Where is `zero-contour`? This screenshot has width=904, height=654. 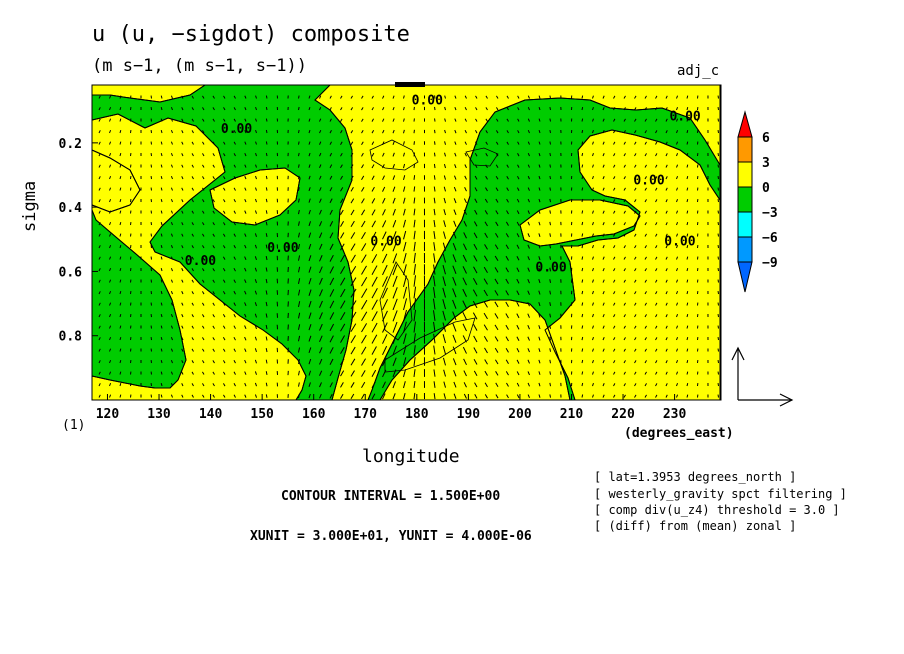 zero-contour is located at coordinates (632, 265).